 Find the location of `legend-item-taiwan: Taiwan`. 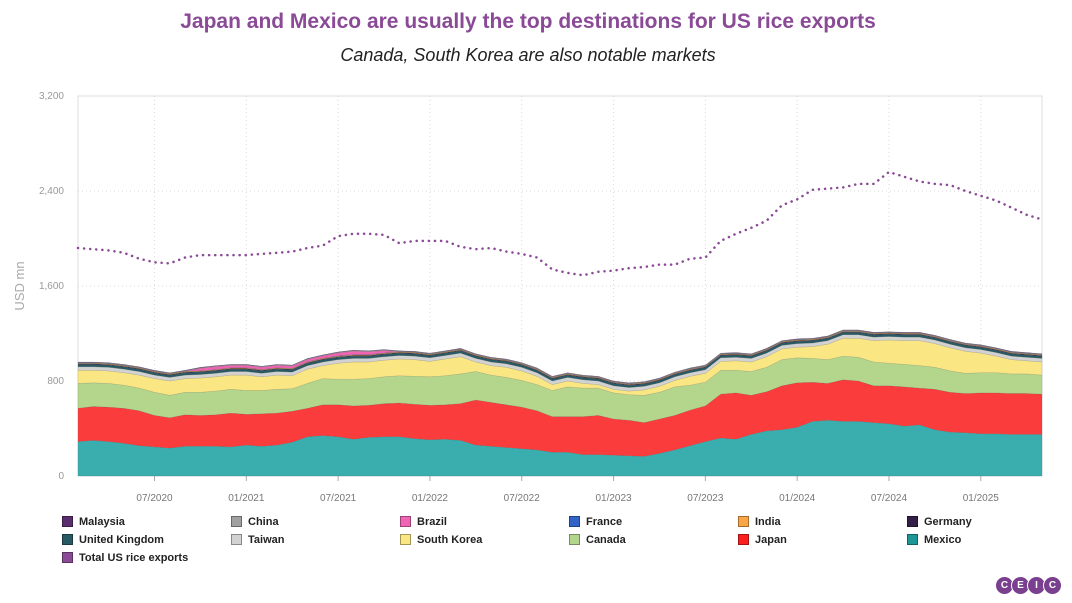

legend-item-taiwan: Taiwan is located at coordinates (315, 539).